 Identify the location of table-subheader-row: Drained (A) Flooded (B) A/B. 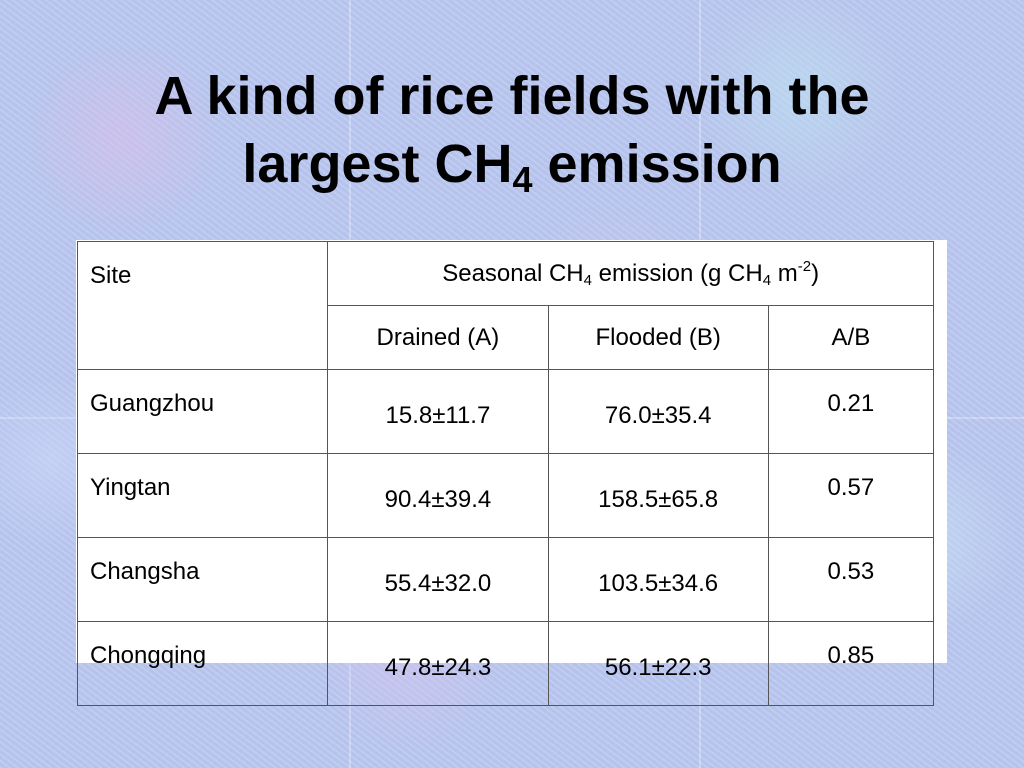
(506, 337).